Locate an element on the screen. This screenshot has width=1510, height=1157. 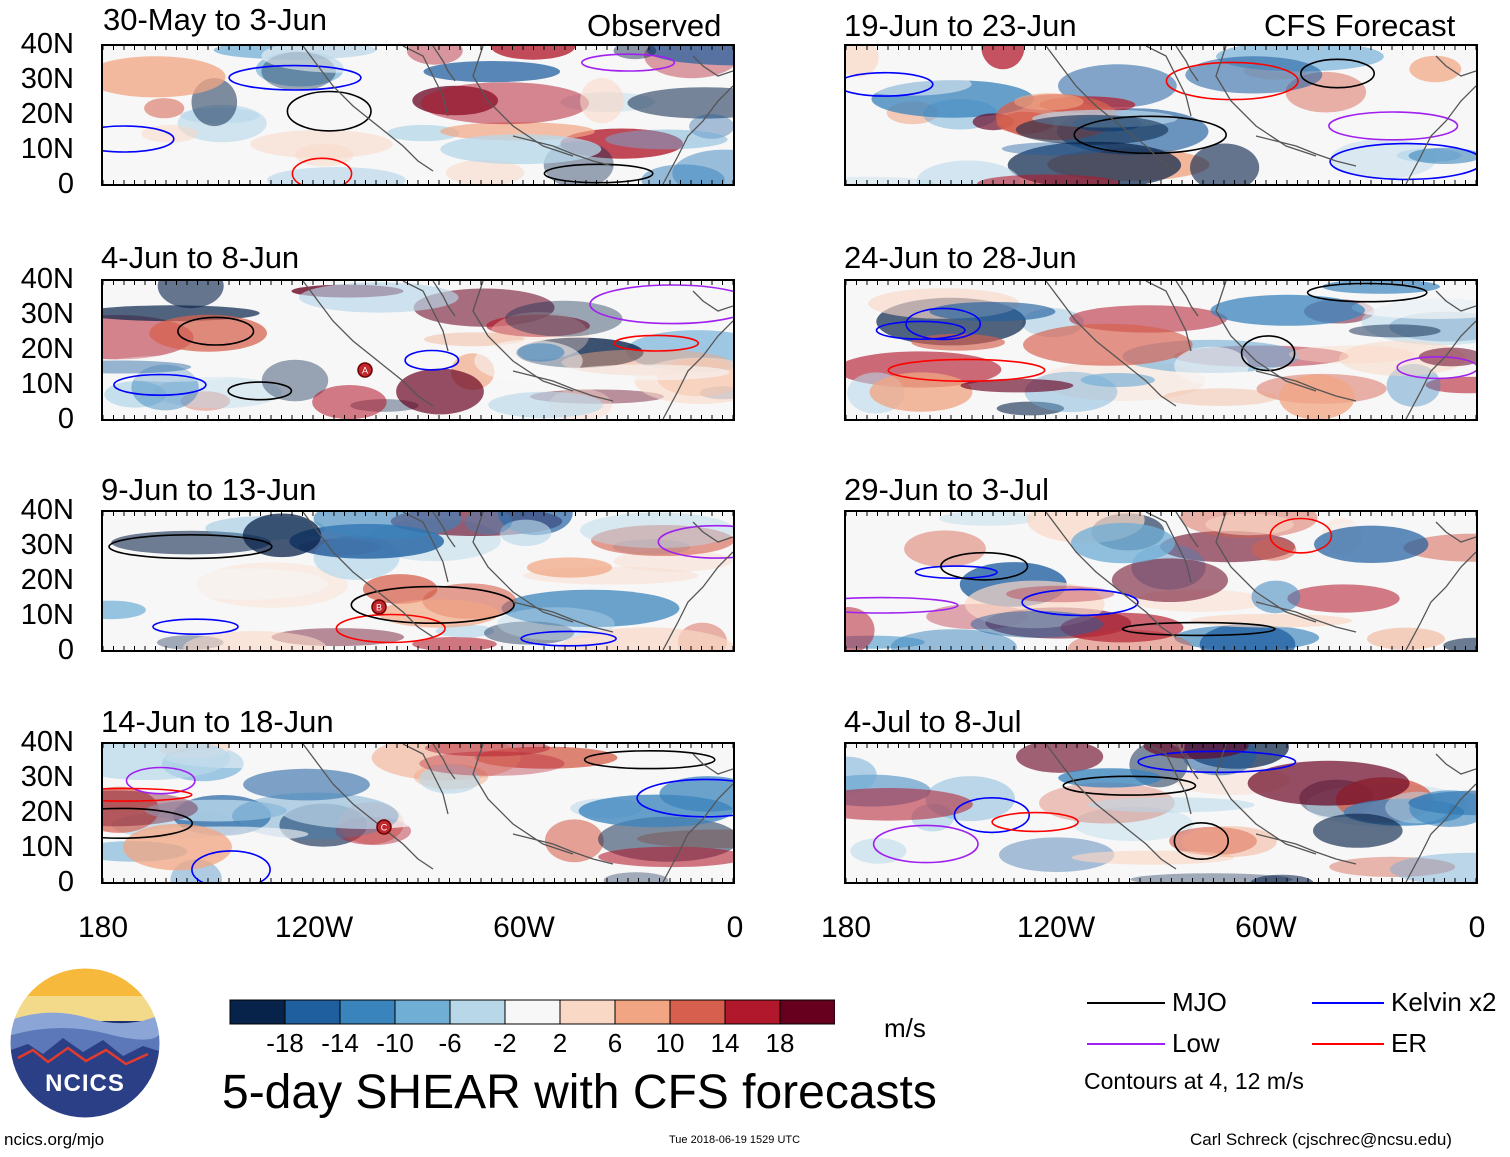
colorbar-label: 14 is located at coordinates (725, 1043).